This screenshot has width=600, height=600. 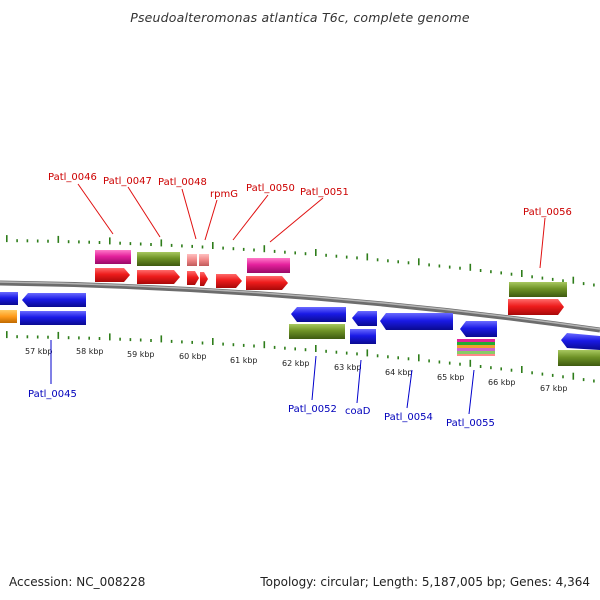 I want to click on striped-gene-feature, so click(x=476, y=347).